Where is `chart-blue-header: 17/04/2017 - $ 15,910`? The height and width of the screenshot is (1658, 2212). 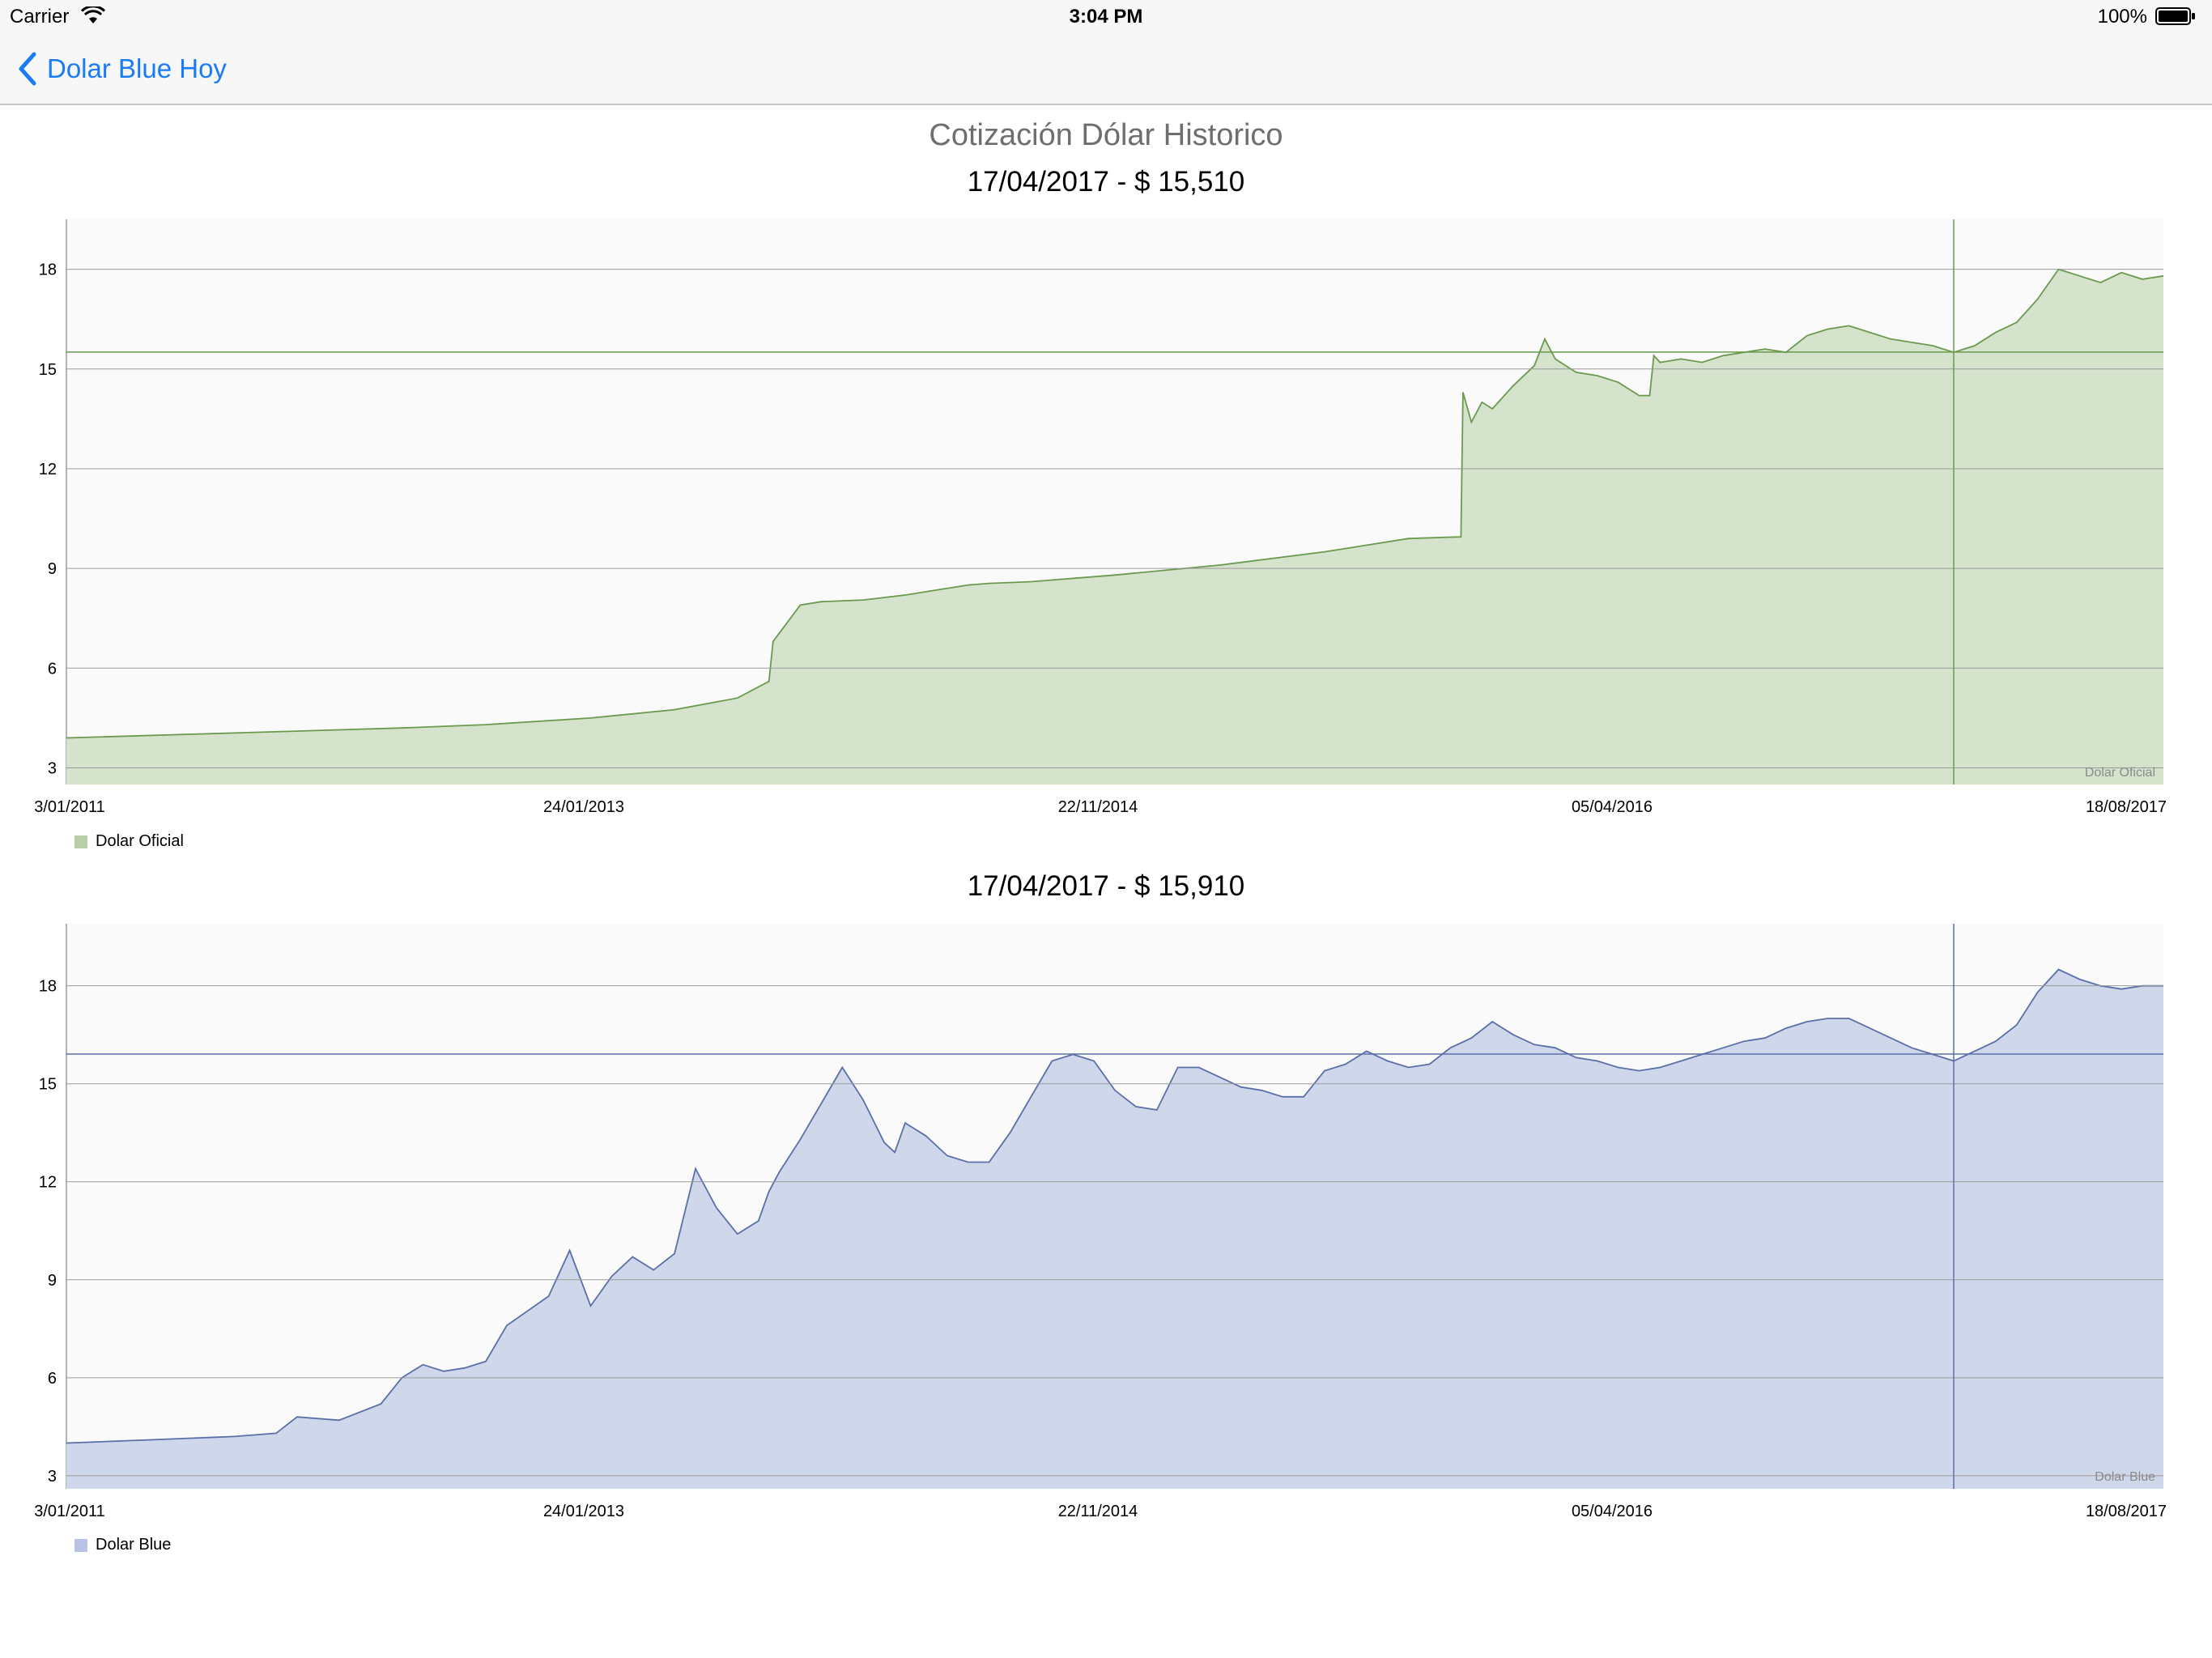
chart-blue-header: 17/04/2017 - $ 15,910 is located at coordinates (1106, 886).